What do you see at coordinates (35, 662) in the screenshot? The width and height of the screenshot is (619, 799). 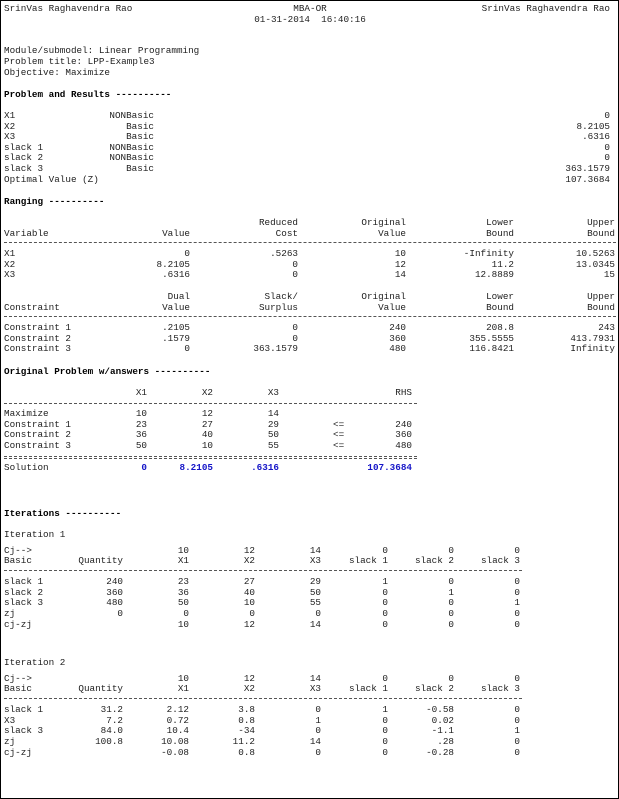 I see `iteration-title: Iteration 2` at bounding box center [35, 662].